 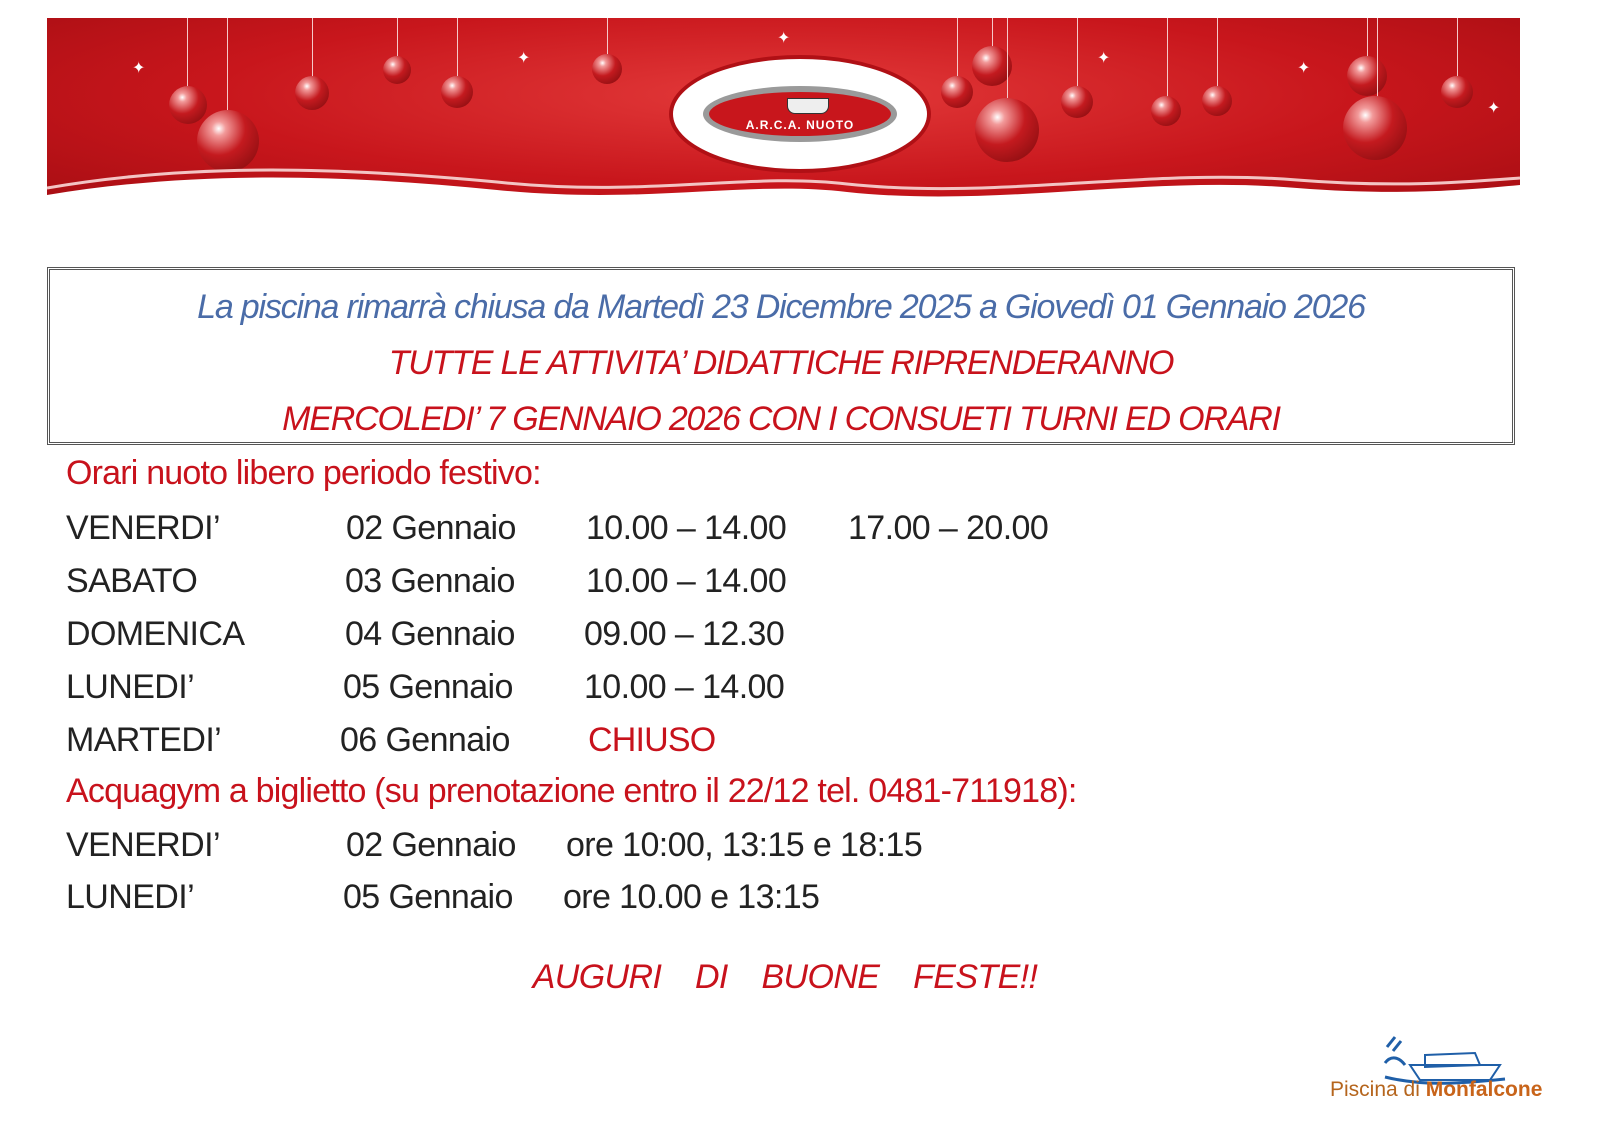 What do you see at coordinates (744, 845) in the screenshot?
I see `time-slot: ore 10:00, 13:15 e 18:15` at bounding box center [744, 845].